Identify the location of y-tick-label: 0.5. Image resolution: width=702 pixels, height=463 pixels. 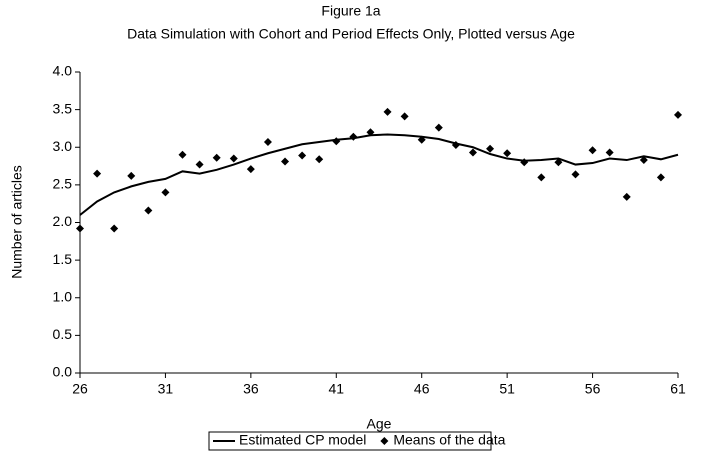
(63, 334).